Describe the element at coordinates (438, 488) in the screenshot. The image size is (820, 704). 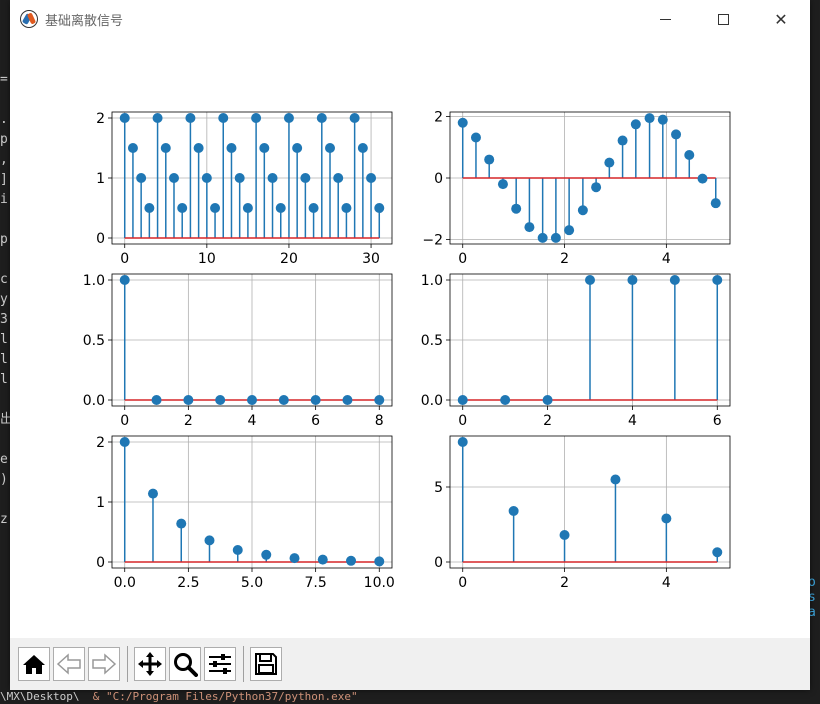
I see `y-tick-label: 5` at that location.